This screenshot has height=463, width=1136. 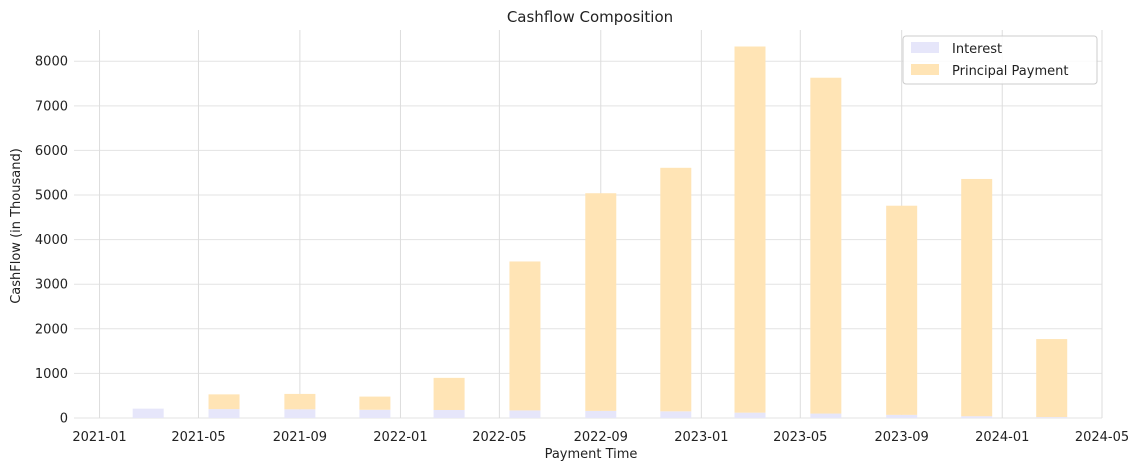 I want to click on x-tick-label: 2024-05, so click(x=1102, y=437).